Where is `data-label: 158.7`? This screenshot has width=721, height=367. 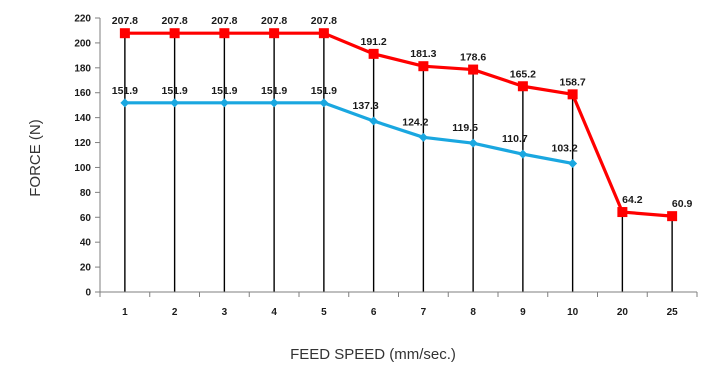 data-label: 158.7 is located at coordinates (572, 82).